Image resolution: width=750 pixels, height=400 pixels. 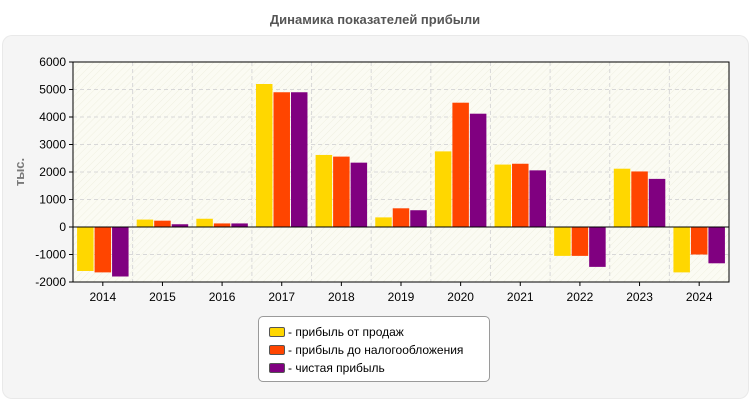 I want to click on y-tick-label: -1000, so click(x=50, y=255).